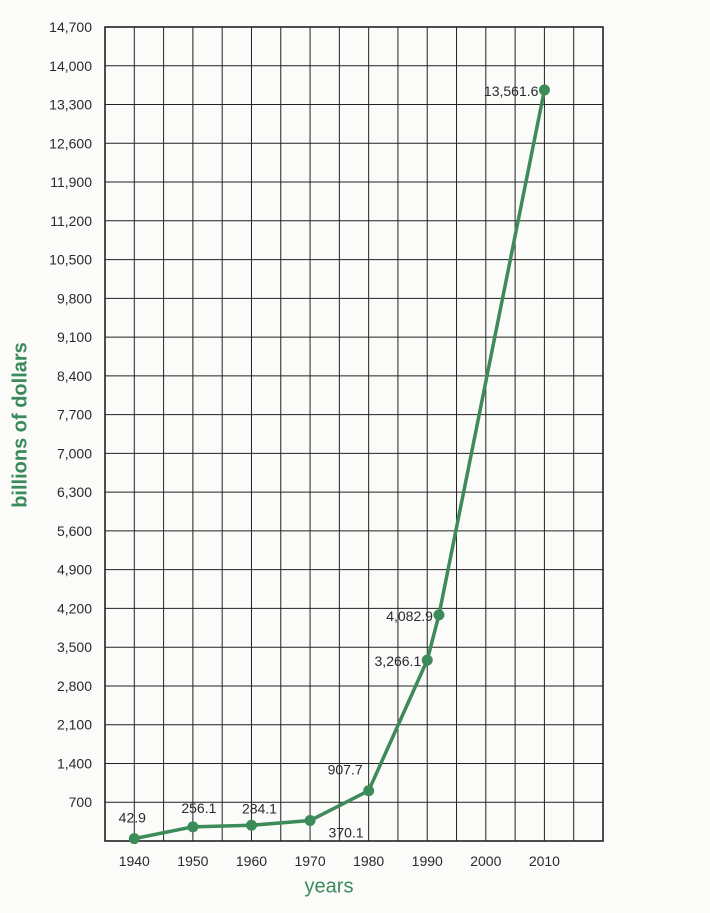  I want to click on y-tick-label: 12,600, so click(70, 143).